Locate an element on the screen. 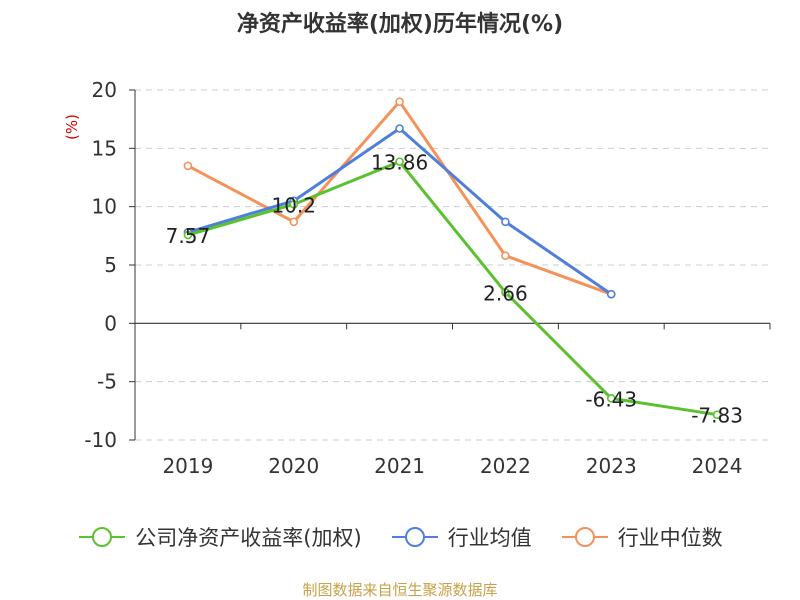 The height and width of the screenshot is (600, 800). x-tick-label: 2020 is located at coordinates (293, 466).